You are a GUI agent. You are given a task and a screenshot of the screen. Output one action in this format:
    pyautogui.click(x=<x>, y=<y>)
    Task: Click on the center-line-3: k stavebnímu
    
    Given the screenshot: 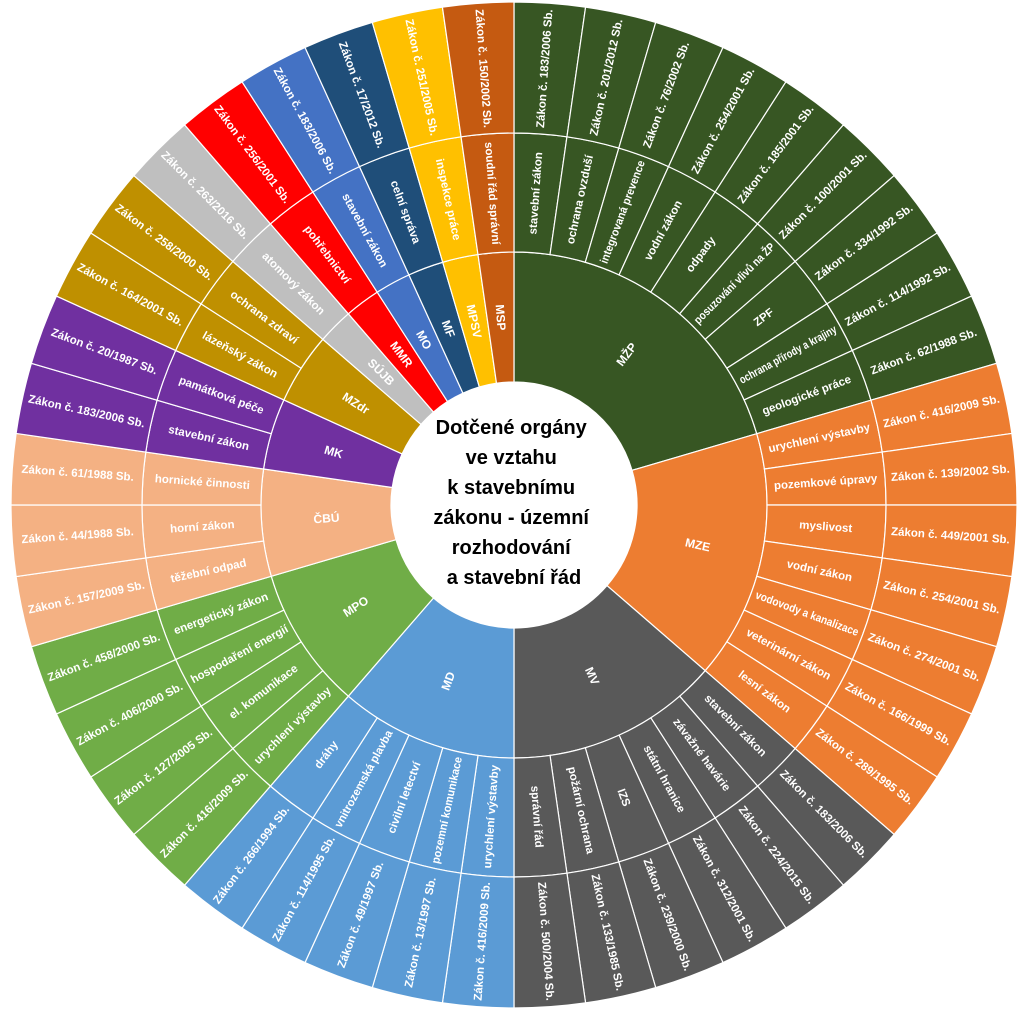 What is the action you would take?
    pyautogui.click(x=511, y=488)
    